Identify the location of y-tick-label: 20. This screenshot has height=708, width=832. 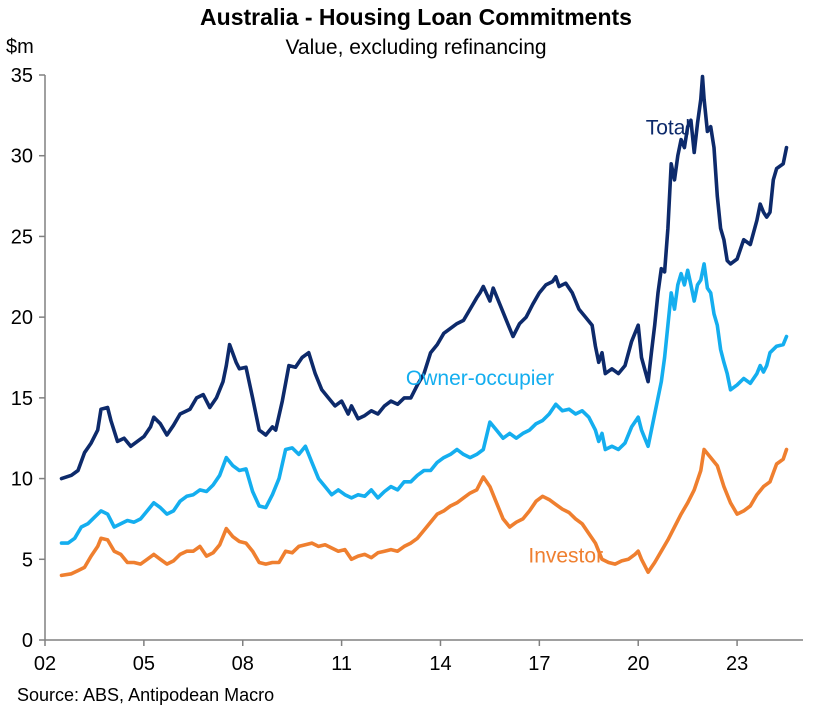
(22, 318).